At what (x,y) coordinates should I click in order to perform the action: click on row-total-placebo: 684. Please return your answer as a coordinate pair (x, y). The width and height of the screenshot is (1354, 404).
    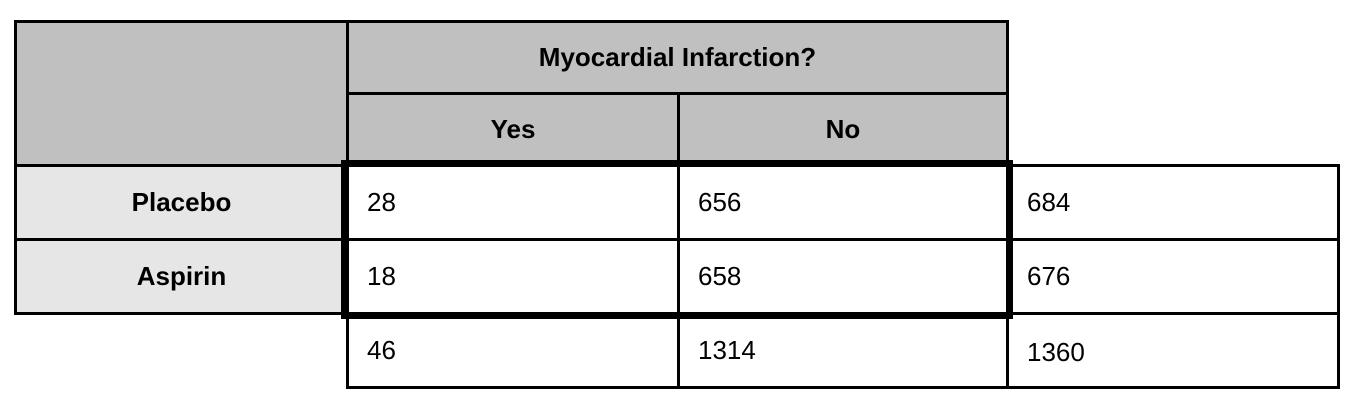
    Looking at the image, I should click on (1173, 202).